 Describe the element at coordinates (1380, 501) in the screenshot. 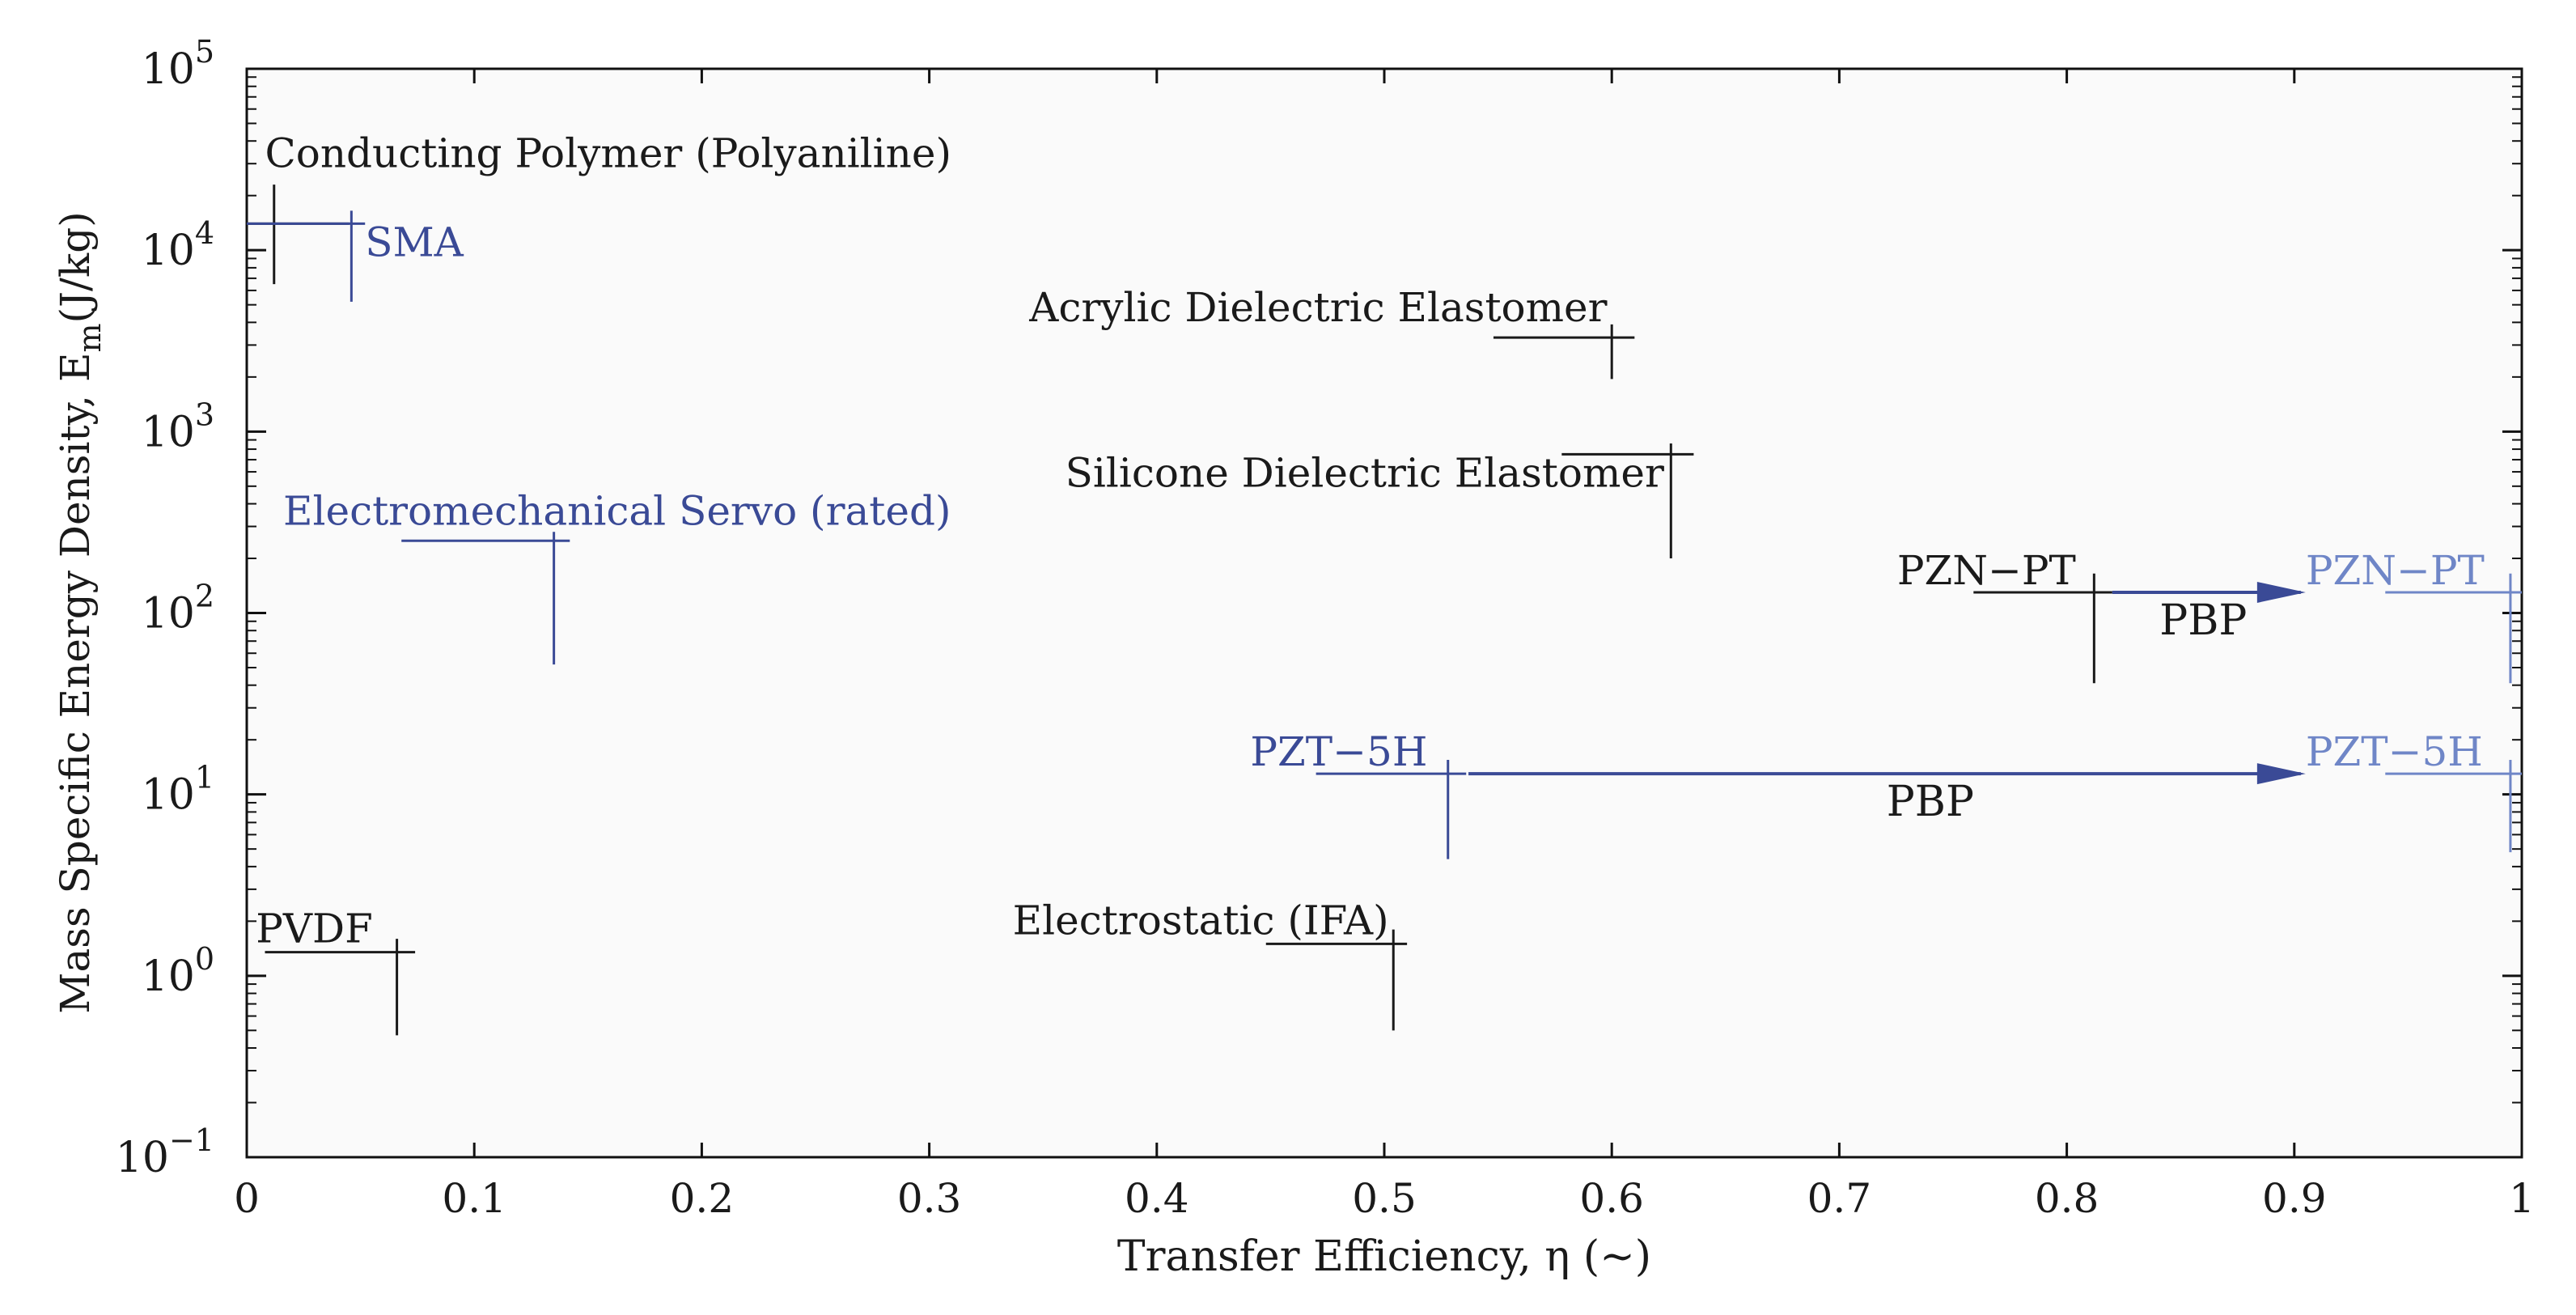

I see `data-point: Silicone Dielectric Elastomer` at that location.